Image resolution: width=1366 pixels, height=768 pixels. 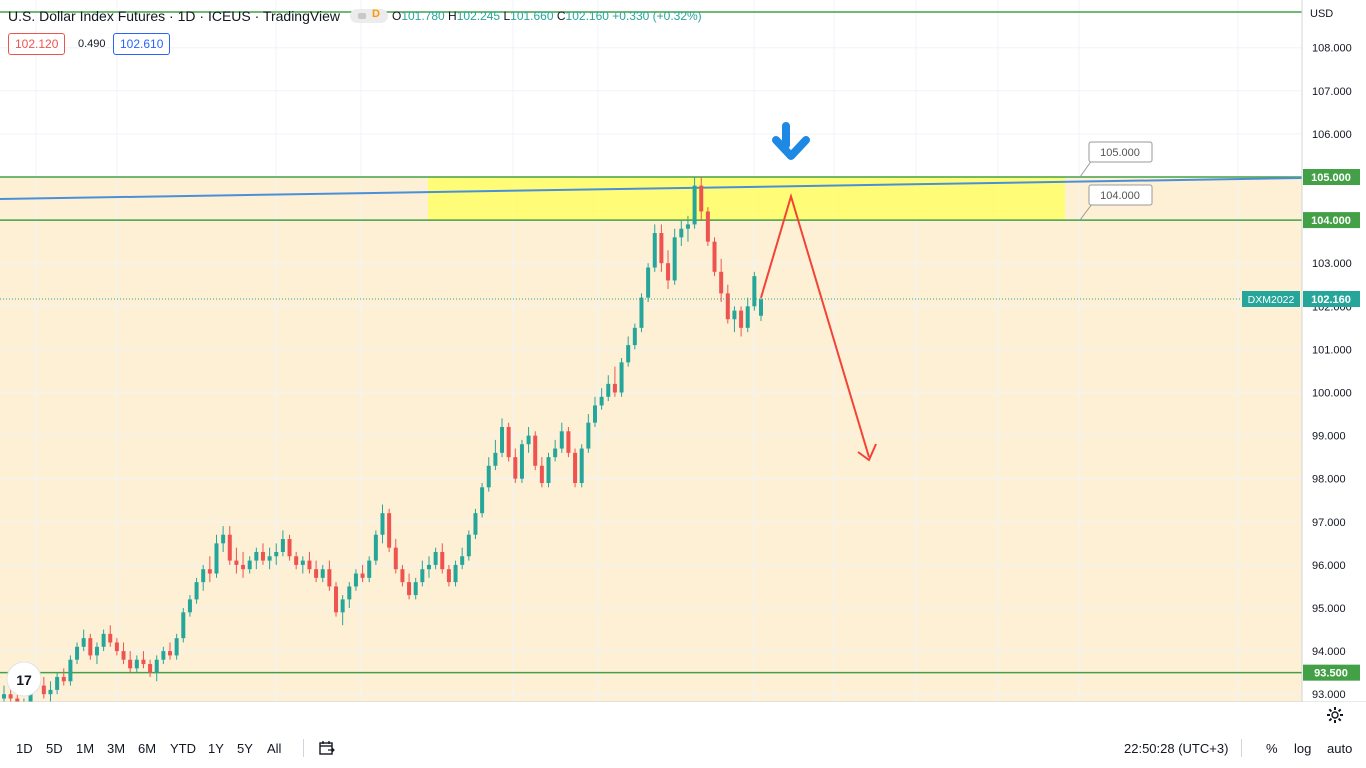 What do you see at coordinates (54, 748) in the screenshot?
I see `range-5d: 5D` at bounding box center [54, 748].